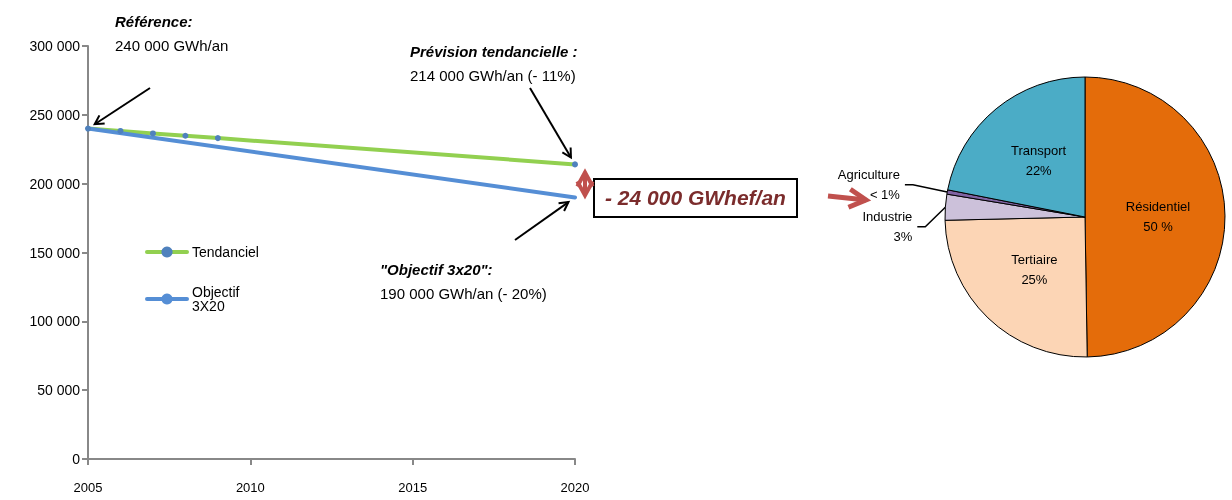  What do you see at coordinates (1158, 206) in the screenshot?
I see `slice-label: Résidentiel` at bounding box center [1158, 206].